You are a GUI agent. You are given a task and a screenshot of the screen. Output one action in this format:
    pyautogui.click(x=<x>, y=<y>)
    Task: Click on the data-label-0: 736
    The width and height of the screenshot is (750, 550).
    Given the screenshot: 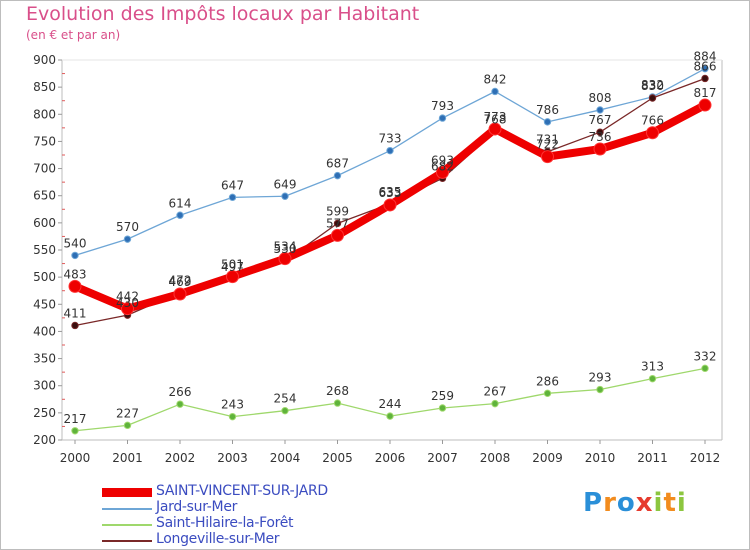 What is the action you would take?
    pyautogui.click(x=600, y=137)
    